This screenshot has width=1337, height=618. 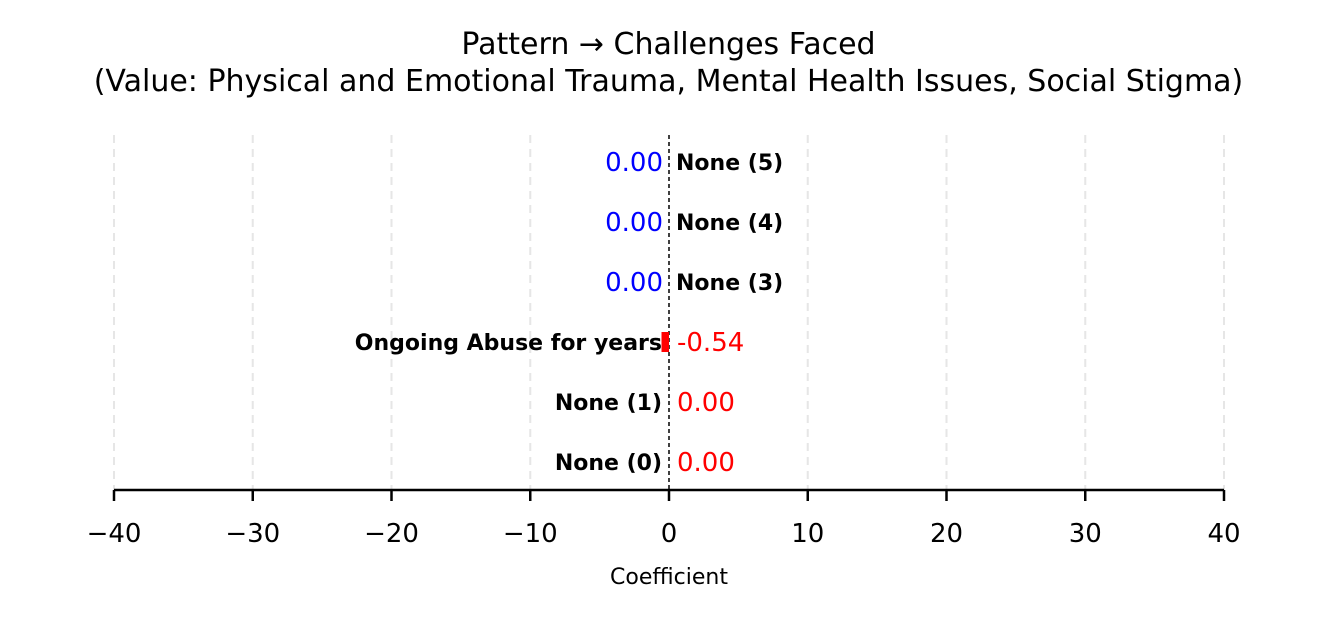 I want to click on x-axis-label: Coefficient, so click(x=669, y=577).